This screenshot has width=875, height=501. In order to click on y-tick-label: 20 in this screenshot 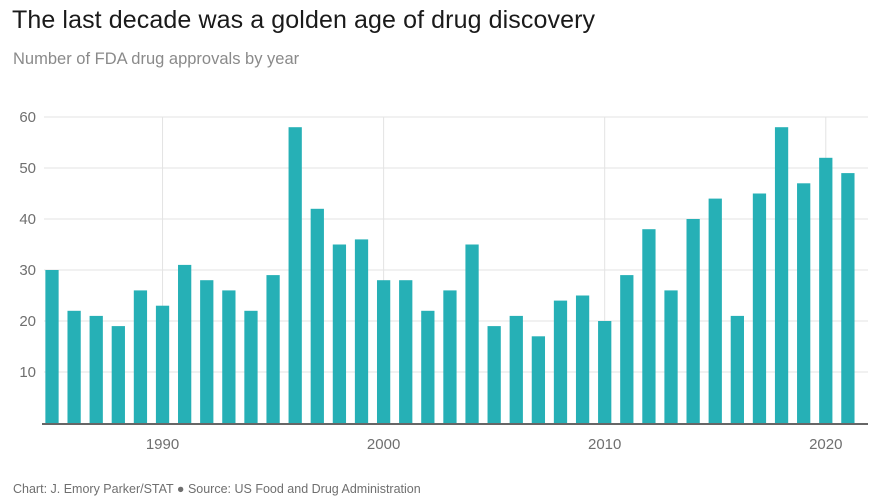, I will do `click(27, 321)`.